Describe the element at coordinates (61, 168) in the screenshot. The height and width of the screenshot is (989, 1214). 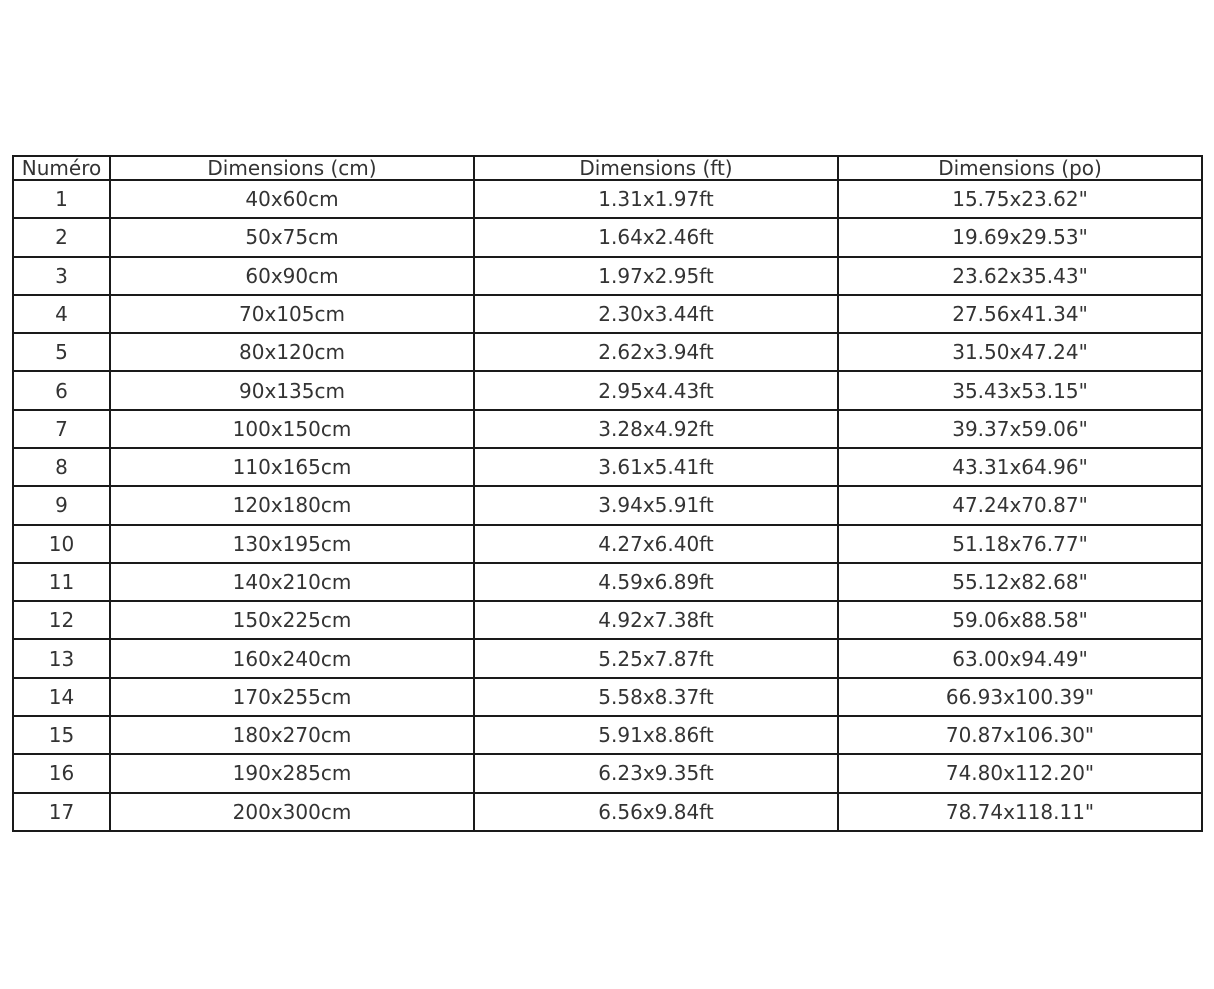
I see `header-numero: Numéro` at that location.